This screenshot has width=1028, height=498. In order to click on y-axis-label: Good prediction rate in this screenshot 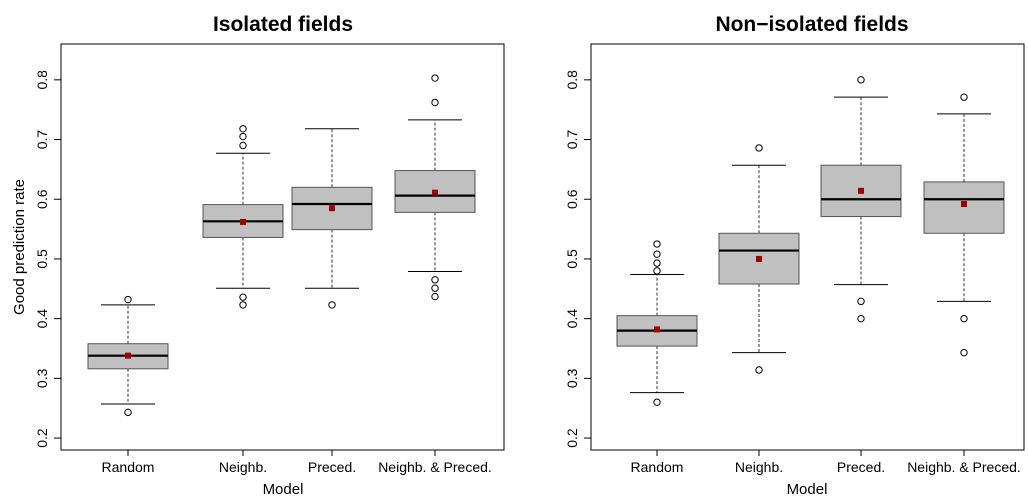, I will do `click(19, 247)`.